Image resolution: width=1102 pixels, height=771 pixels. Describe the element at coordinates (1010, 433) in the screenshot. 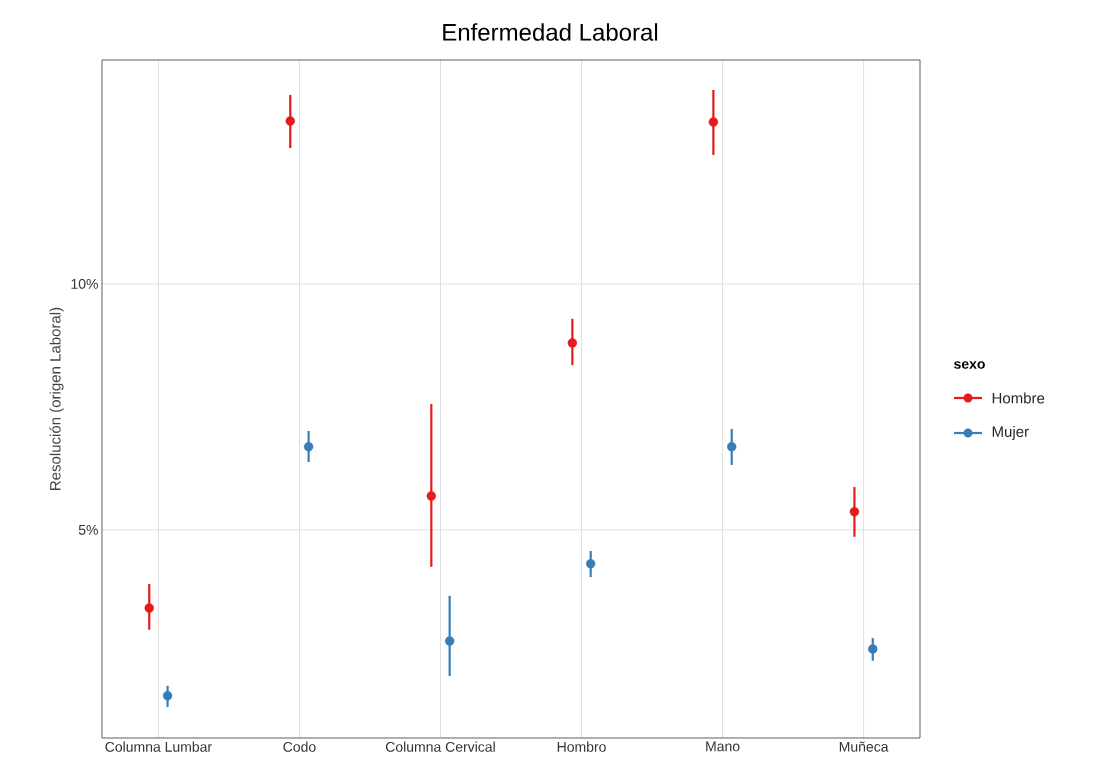

I see `legend-label: Mujer` at that location.